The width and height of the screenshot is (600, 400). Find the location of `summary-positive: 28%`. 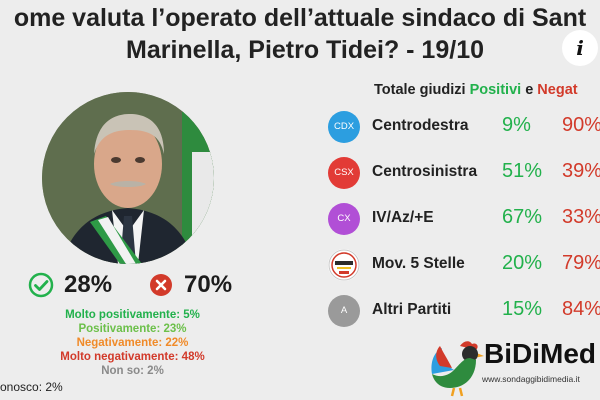

summary-positive: 28% is located at coordinates (70, 285).